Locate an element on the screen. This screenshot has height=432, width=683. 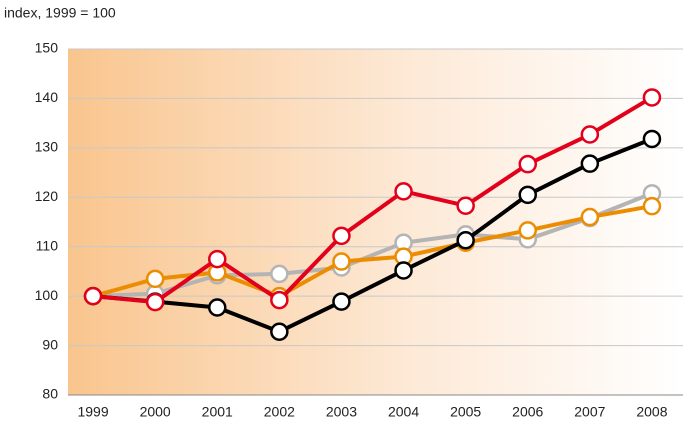
y-tick-label: 100 is located at coordinates (47, 295).